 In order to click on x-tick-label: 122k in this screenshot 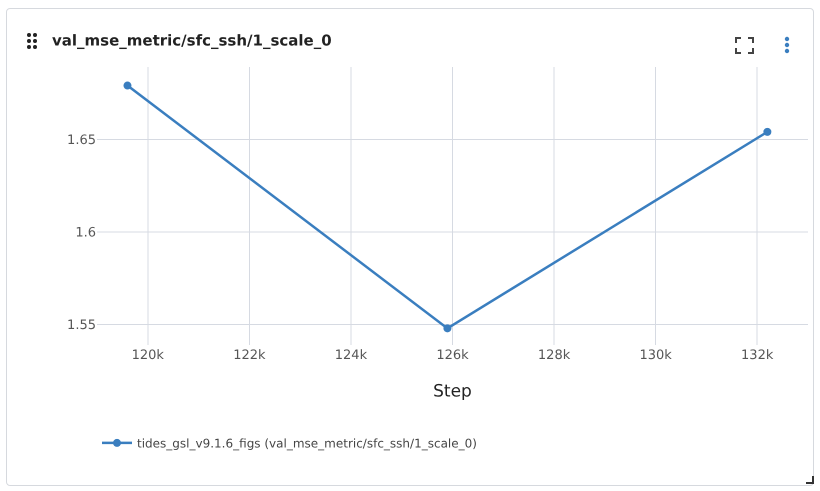, I will do `click(249, 355)`.